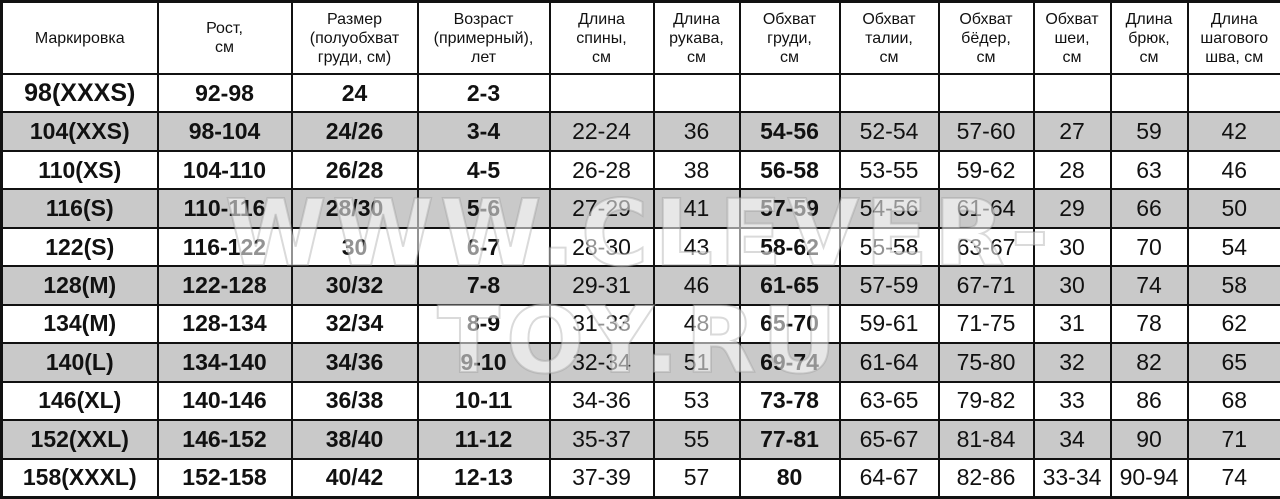 The width and height of the screenshot is (1280, 499). Describe the element at coordinates (224, 285) in the screenshot. I see `cell-height: 122-128` at that location.